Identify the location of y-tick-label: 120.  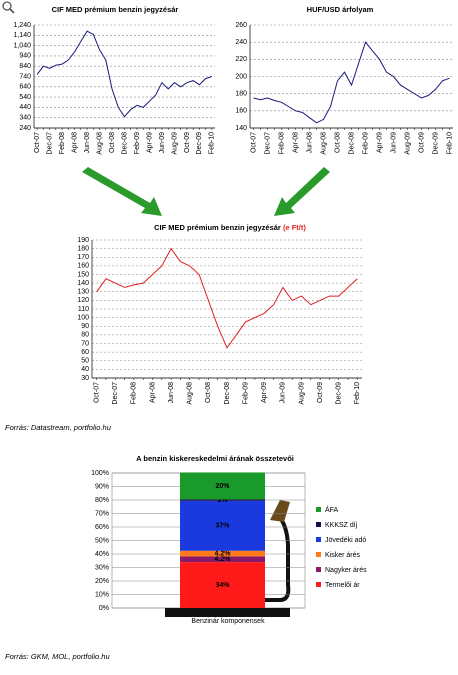
(83, 300).